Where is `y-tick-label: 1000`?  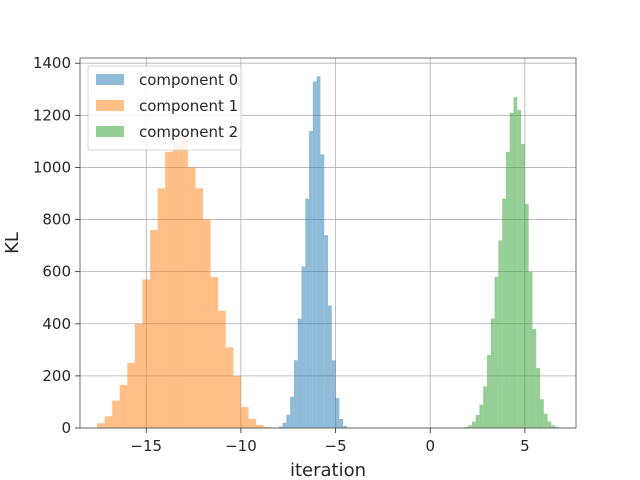 y-tick-label: 1000 is located at coordinates (52, 167).